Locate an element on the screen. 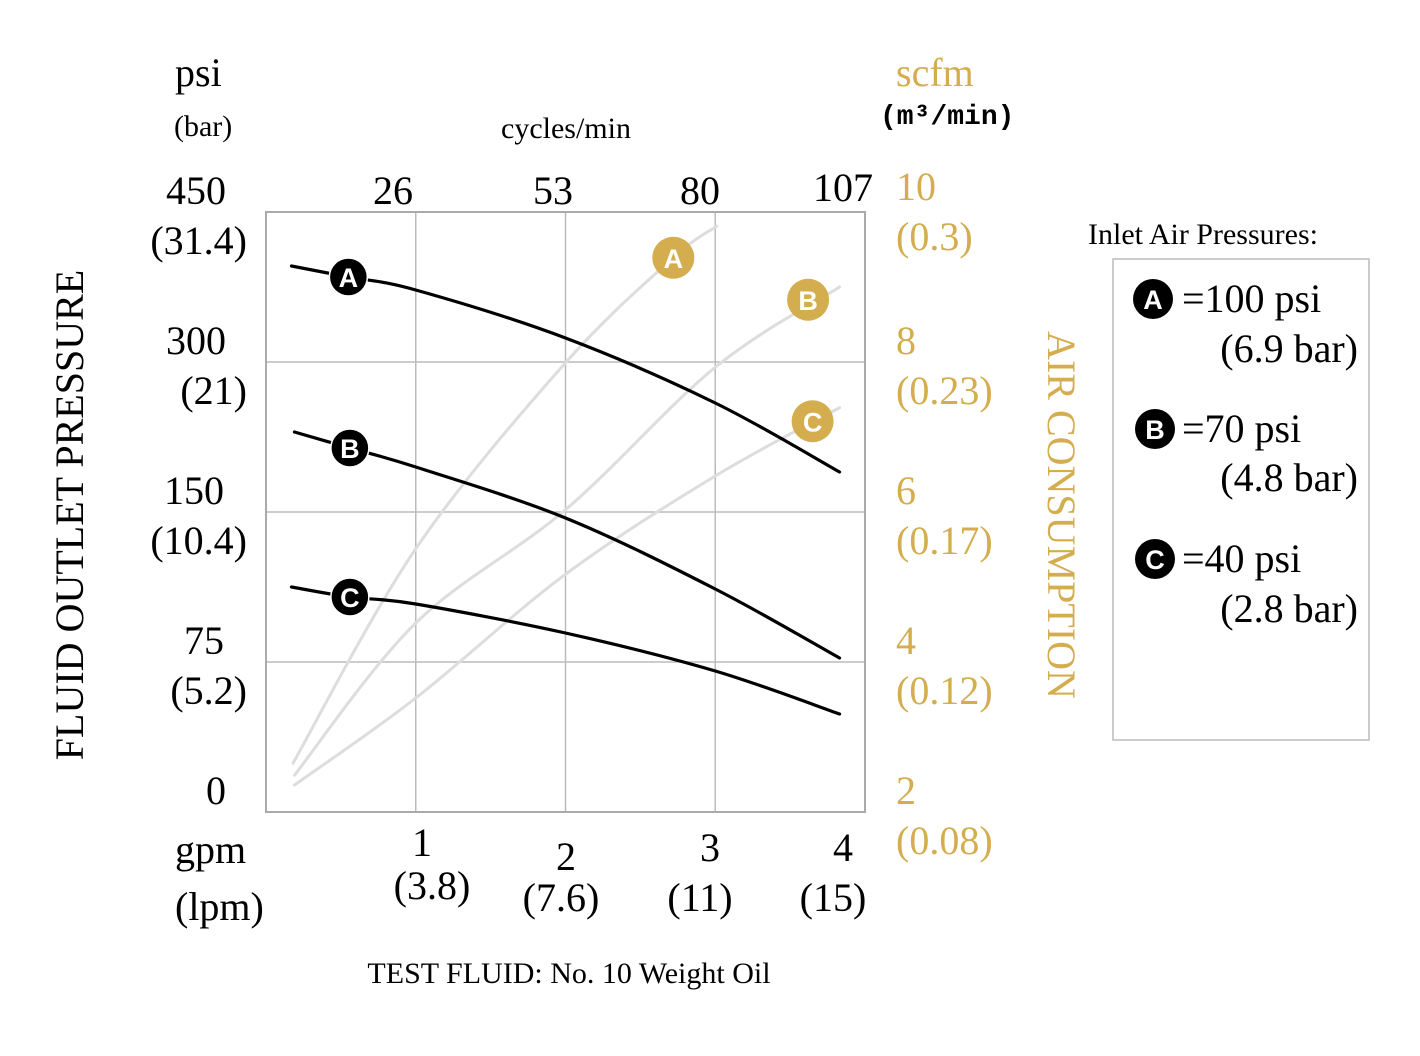  pressure-curve-label-a: A is located at coordinates (348, 277).